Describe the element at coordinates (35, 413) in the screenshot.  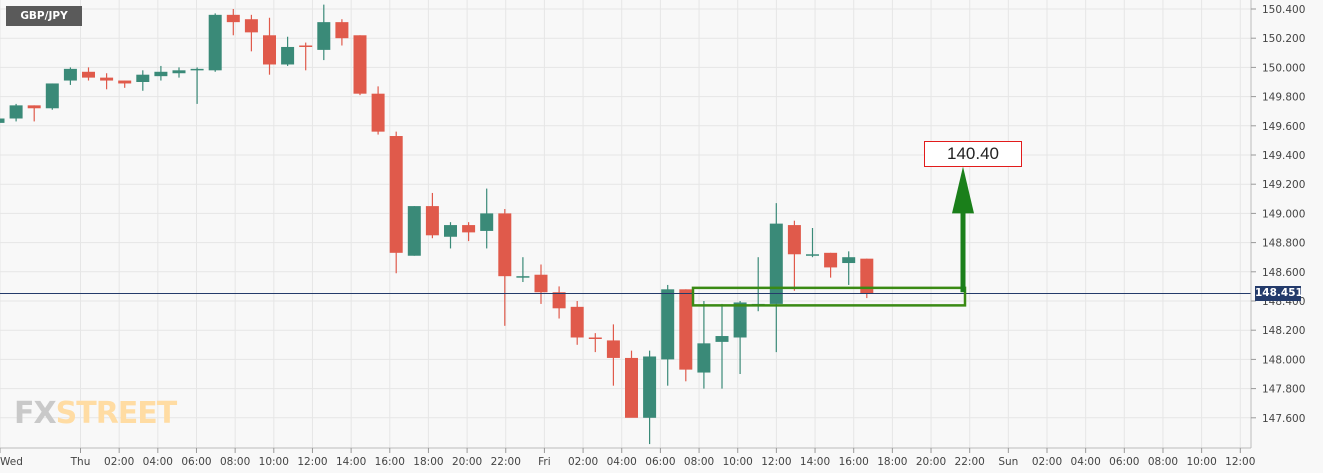
I see `watermark-fx: FX` at that location.